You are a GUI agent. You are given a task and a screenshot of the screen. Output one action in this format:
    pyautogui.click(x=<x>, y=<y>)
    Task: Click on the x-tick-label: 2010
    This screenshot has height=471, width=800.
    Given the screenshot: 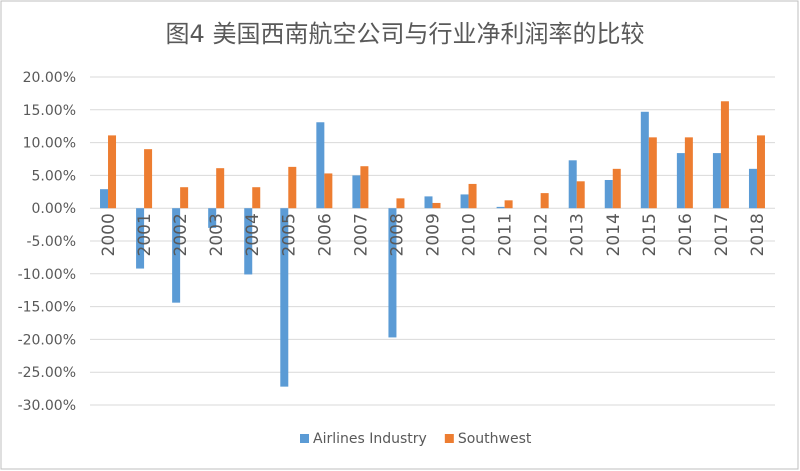 What is the action you would take?
    pyautogui.click(x=470, y=234)
    